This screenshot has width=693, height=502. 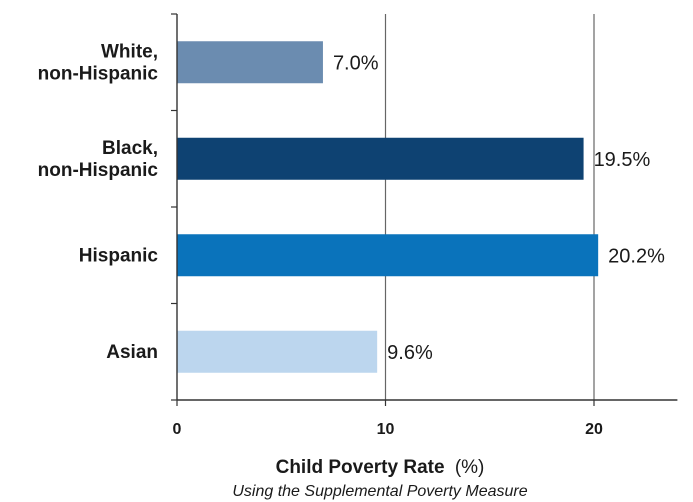 What do you see at coordinates (594, 429) in the screenshot?
I see `x-tick-label: 20` at bounding box center [594, 429].